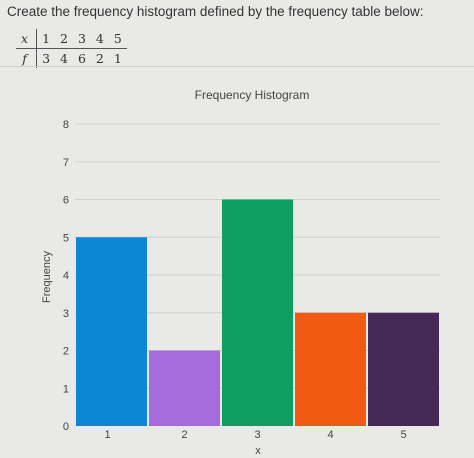  I want to click on table-cell-x: 3, so click(81, 39).